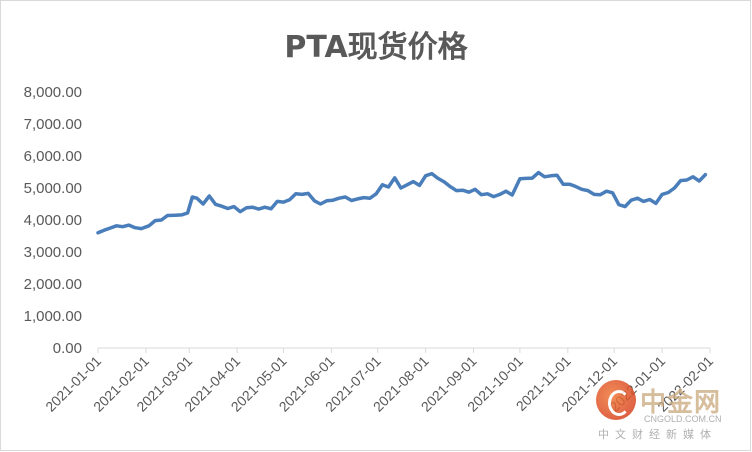 The width and height of the screenshot is (752, 452). I want to click on watermark-url: CNGOLD.COM.CN, so click(683, 419).